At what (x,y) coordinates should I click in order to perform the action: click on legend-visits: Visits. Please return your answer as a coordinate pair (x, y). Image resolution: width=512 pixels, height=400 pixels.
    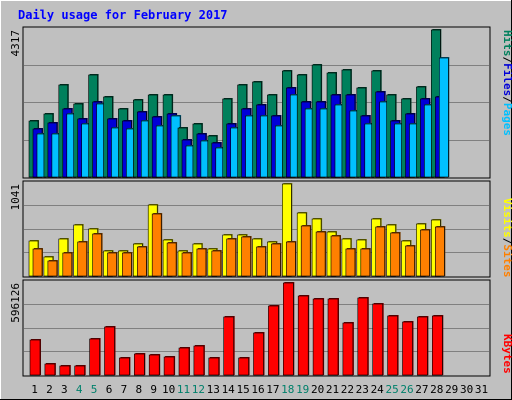
    Looking at the image, I should click on (506, 218).